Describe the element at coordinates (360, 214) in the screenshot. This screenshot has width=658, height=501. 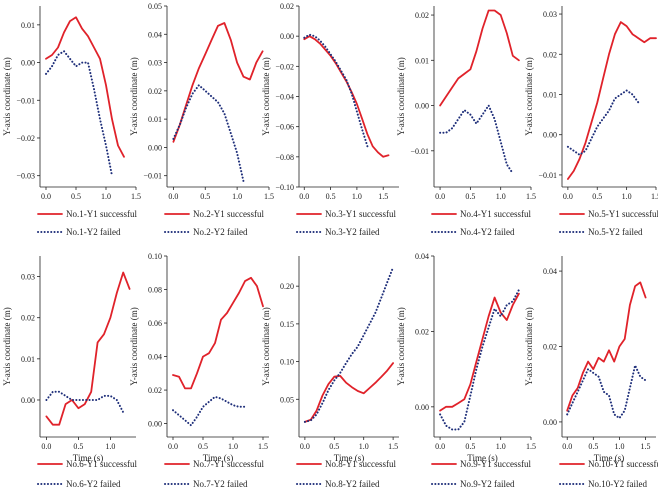
I see `legend-entry: No.3-Y1 successful` at that location.